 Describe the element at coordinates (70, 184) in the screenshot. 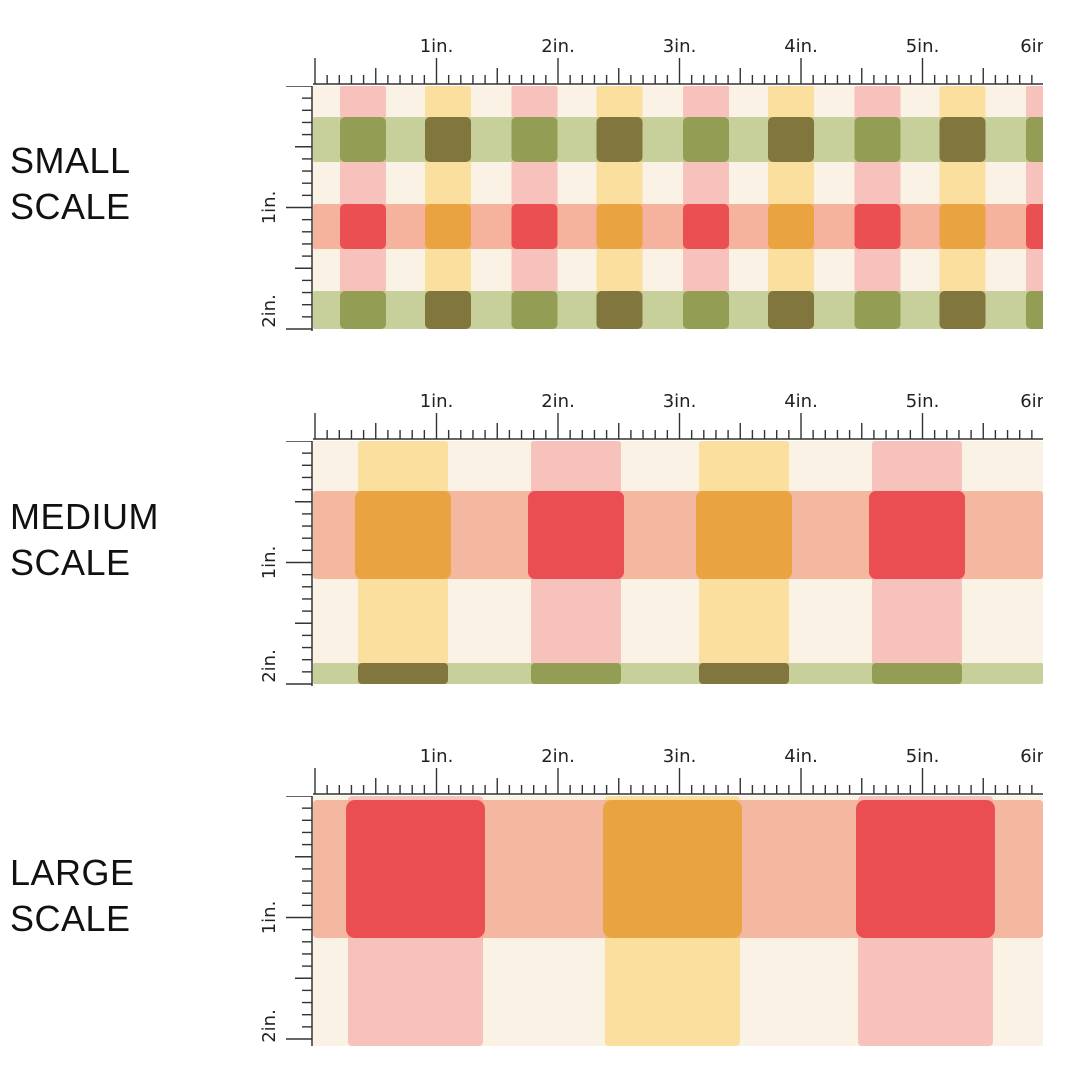

I see `small-scale-label: SMALL SCALE` at that location.